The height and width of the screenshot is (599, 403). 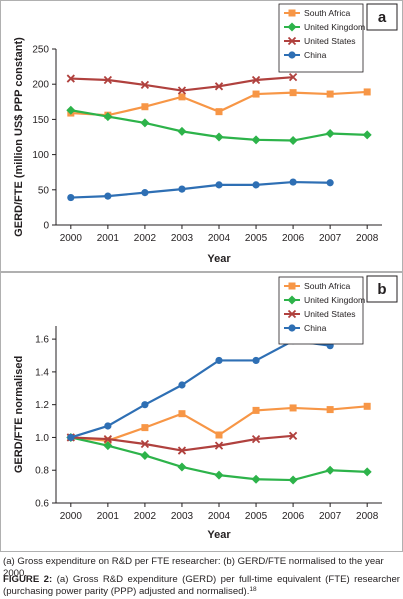 I want to click on y-tick-label: 0, so click(x=46, y=226).